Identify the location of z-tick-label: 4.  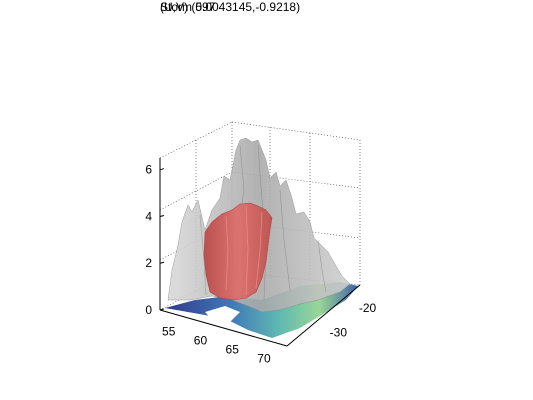
(148, 216).